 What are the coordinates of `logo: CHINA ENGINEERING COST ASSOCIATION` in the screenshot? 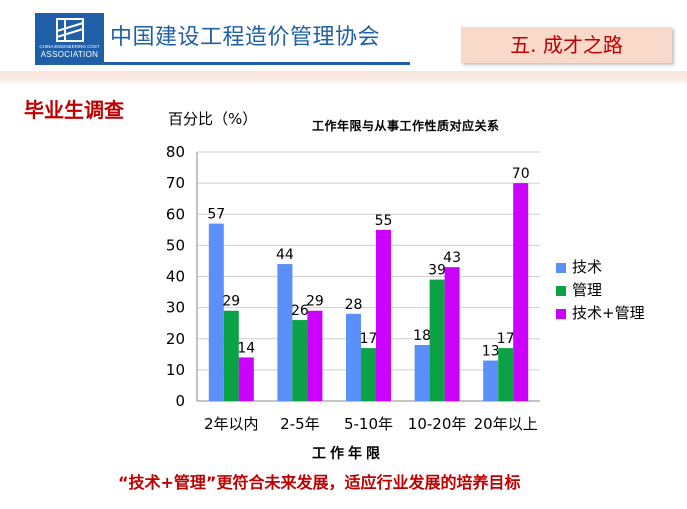 It's located at (69, 38).